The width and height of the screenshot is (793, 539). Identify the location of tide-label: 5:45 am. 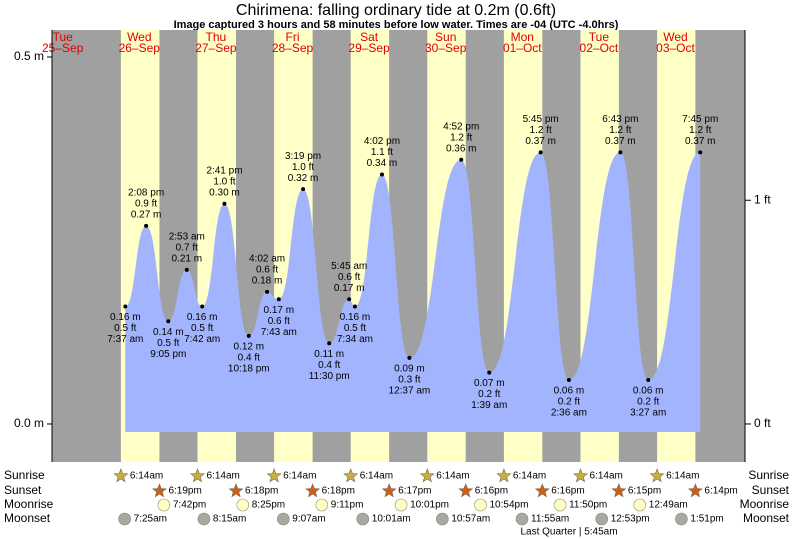
(349, 266).